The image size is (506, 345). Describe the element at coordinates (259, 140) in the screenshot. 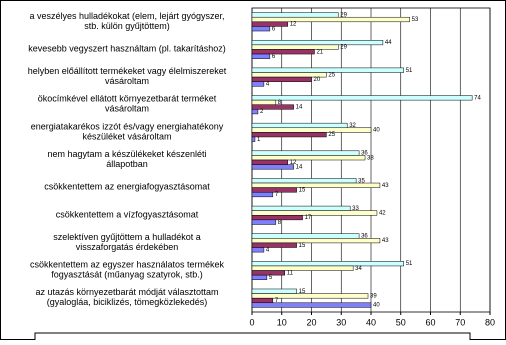

I see `value-label: 1` at that location.